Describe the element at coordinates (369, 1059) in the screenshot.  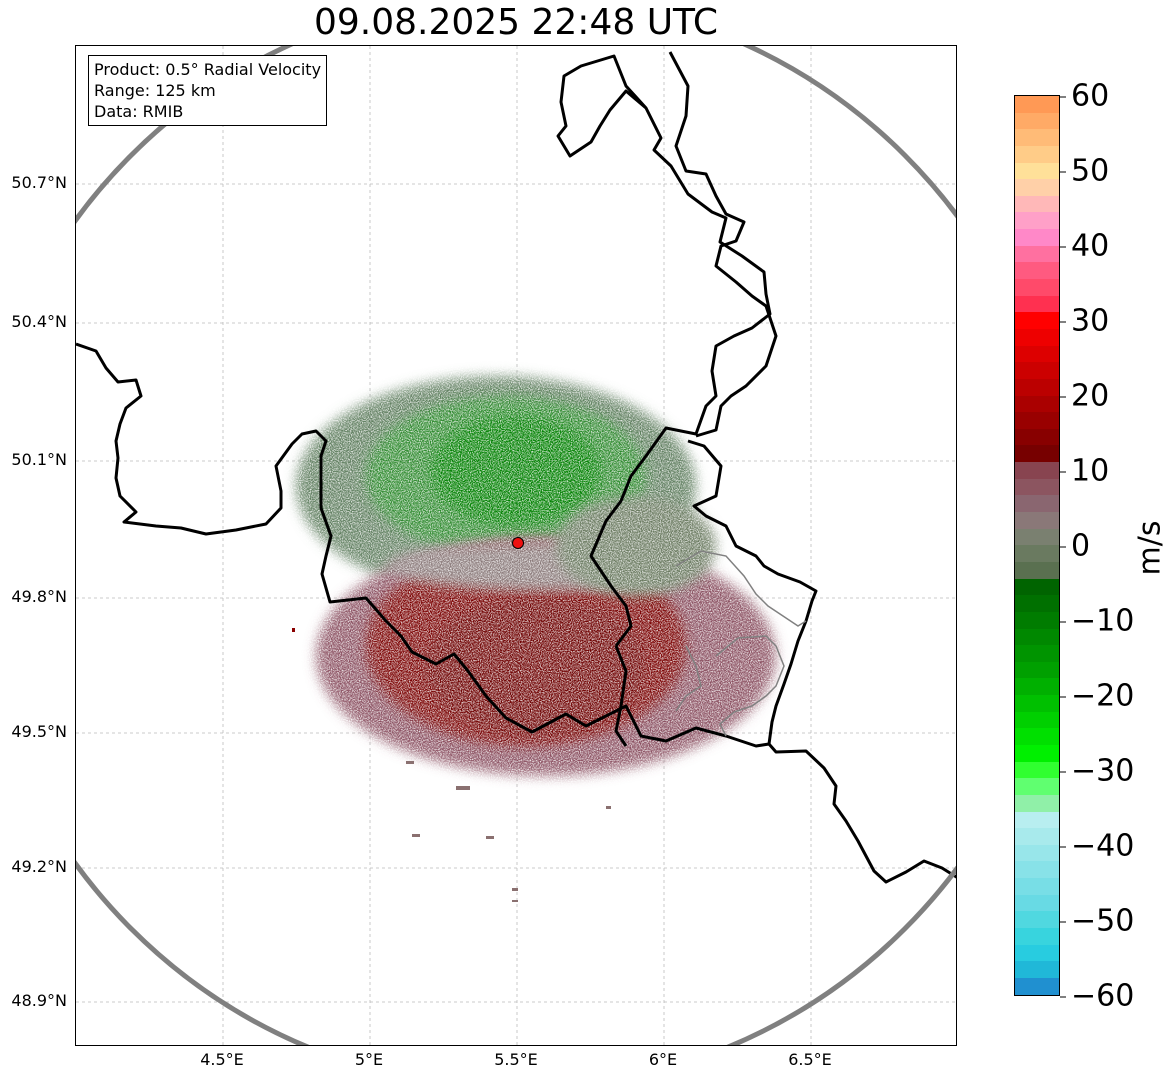
I see `lon-label: 5°E` at that location.